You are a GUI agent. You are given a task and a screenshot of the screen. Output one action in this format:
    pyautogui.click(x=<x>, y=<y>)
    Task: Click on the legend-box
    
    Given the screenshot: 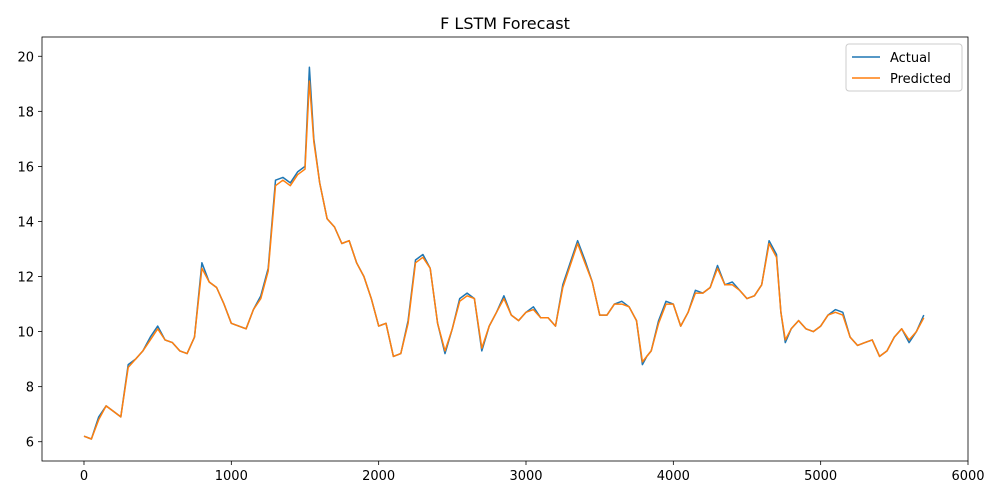 What is the action you would take?
    pyautogui.click(x=904, y=67)
    